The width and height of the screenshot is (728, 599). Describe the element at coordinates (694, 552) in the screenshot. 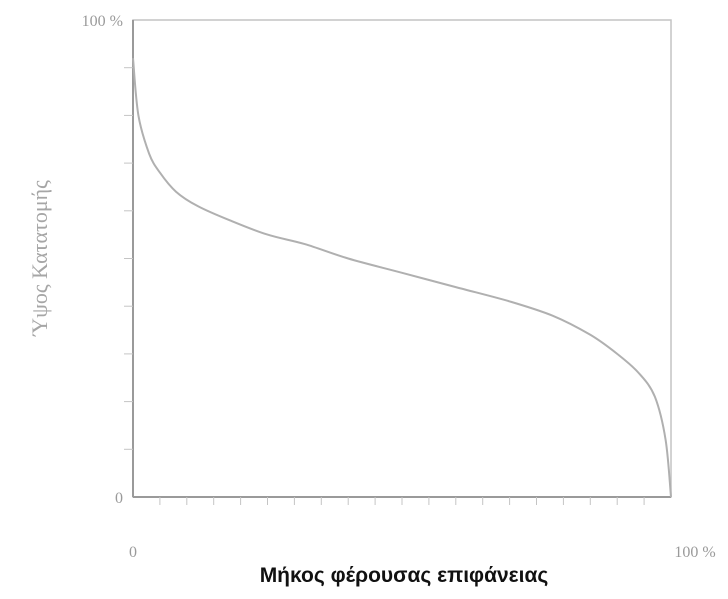

I see `x-tick-label: 100 %` at that location.